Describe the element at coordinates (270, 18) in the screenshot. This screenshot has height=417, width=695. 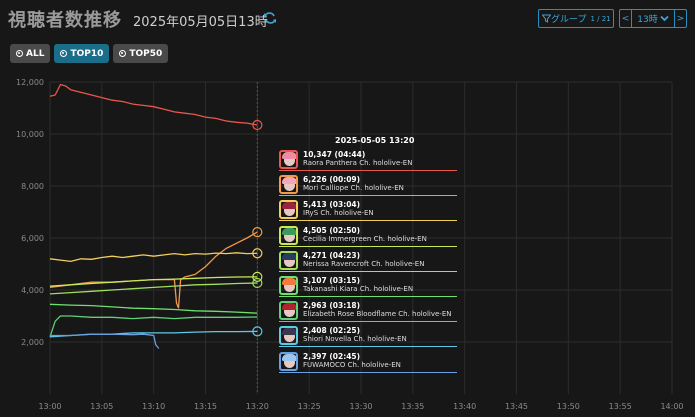
I see `refresh-icon` at that location.